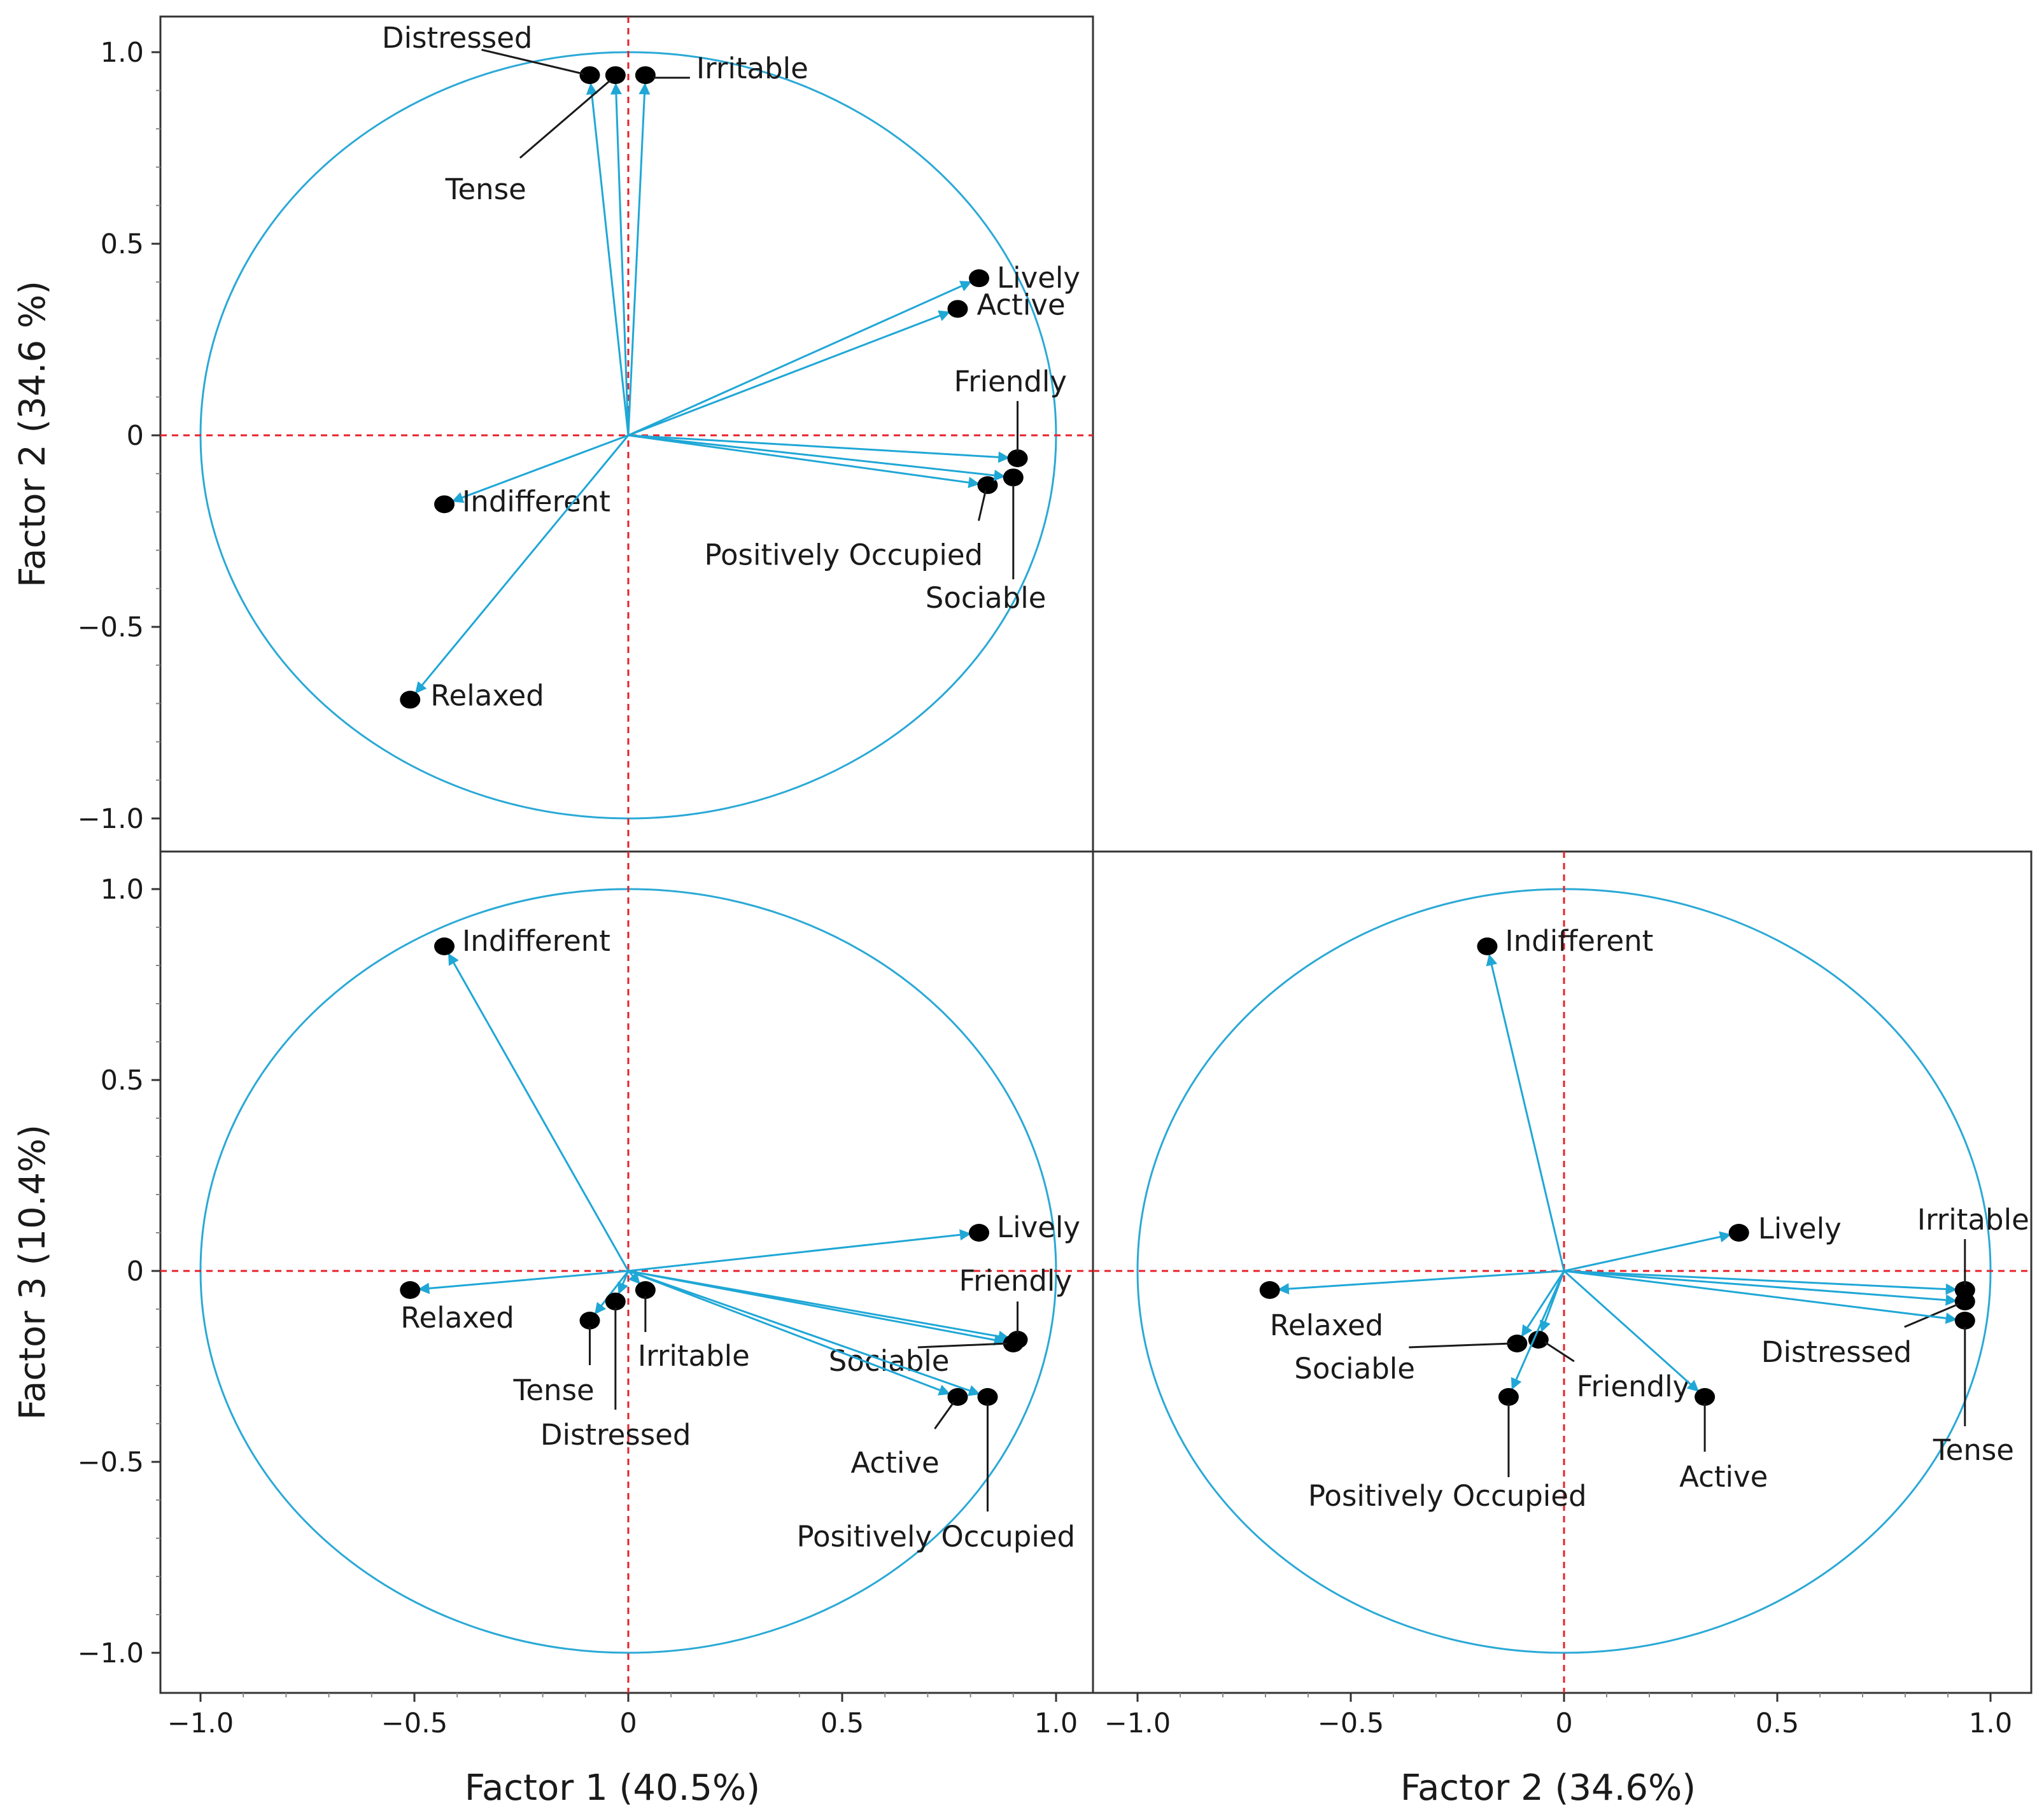  I want to click on x-tick-label: 0.5, so click(843, 1723).